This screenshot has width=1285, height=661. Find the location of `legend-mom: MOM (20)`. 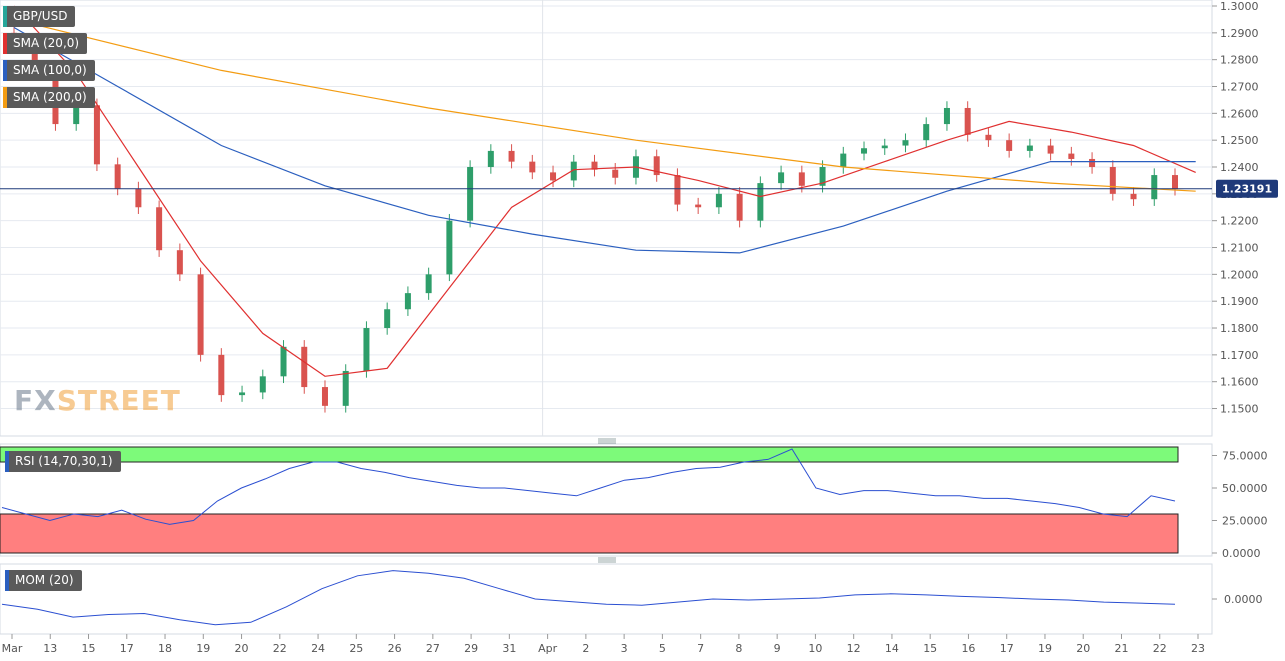

legend-mom: MOM (20) is located at coordinates (43, 580).